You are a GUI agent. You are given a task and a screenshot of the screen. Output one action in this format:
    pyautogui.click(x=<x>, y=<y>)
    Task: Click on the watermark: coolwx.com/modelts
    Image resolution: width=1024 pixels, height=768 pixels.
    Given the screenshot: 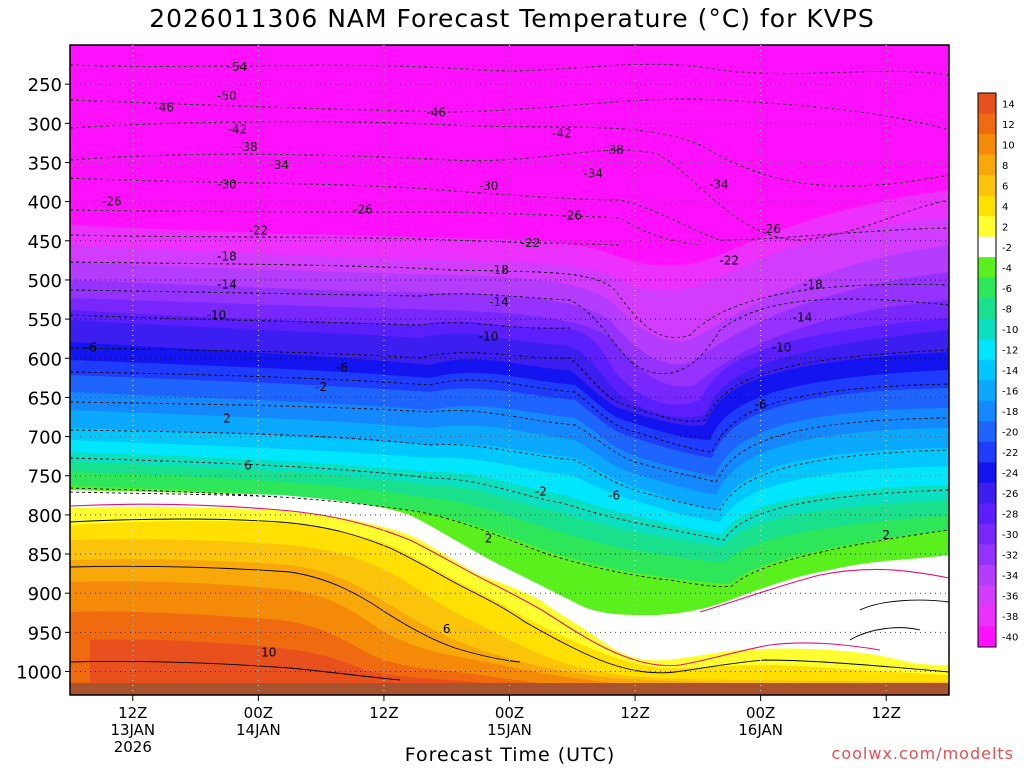 What is the action you would take?
    pyautogui.click(x=922, y=753)
    